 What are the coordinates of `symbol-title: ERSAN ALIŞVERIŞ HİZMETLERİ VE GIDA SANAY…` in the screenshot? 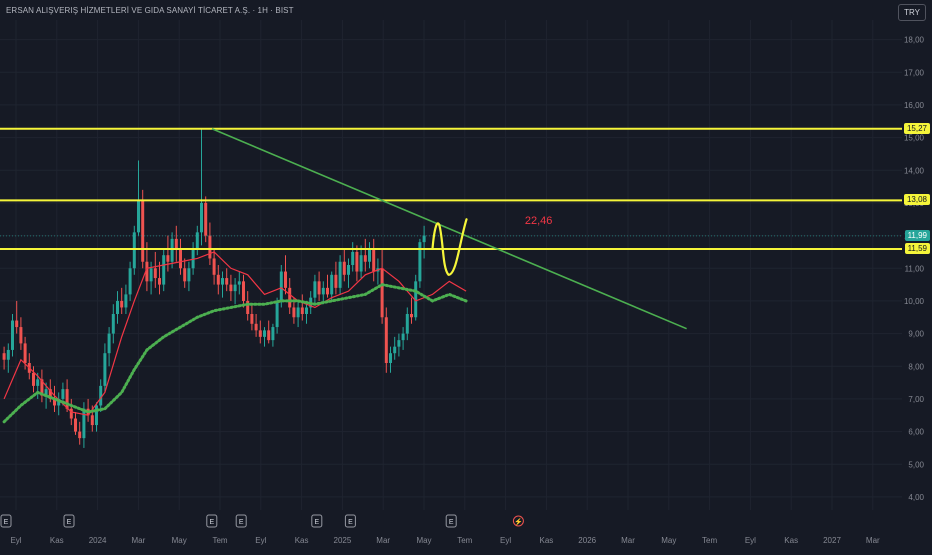 It's located at (150, 10).